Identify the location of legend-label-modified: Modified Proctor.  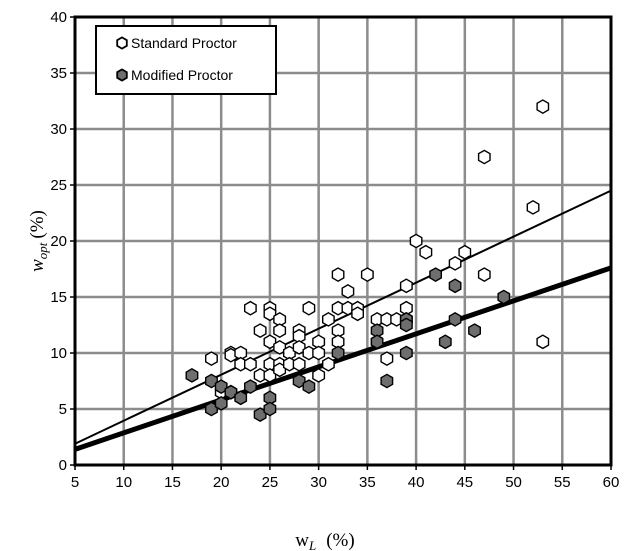
(182, 75).